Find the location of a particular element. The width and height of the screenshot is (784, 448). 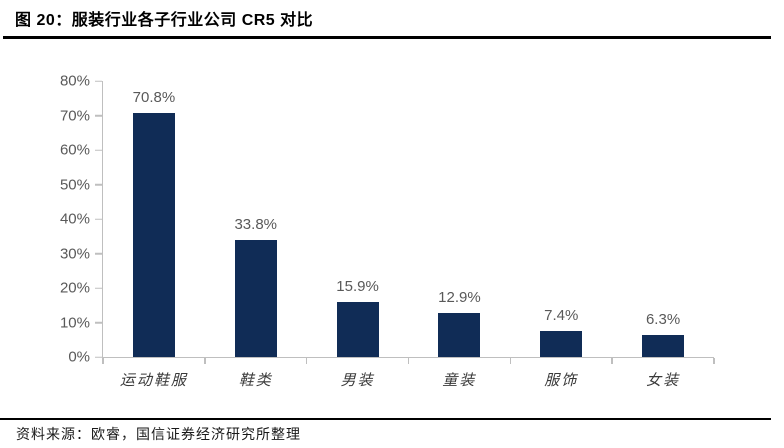

x-axis-category-label: 童装 is located at coordinates (459, 381).